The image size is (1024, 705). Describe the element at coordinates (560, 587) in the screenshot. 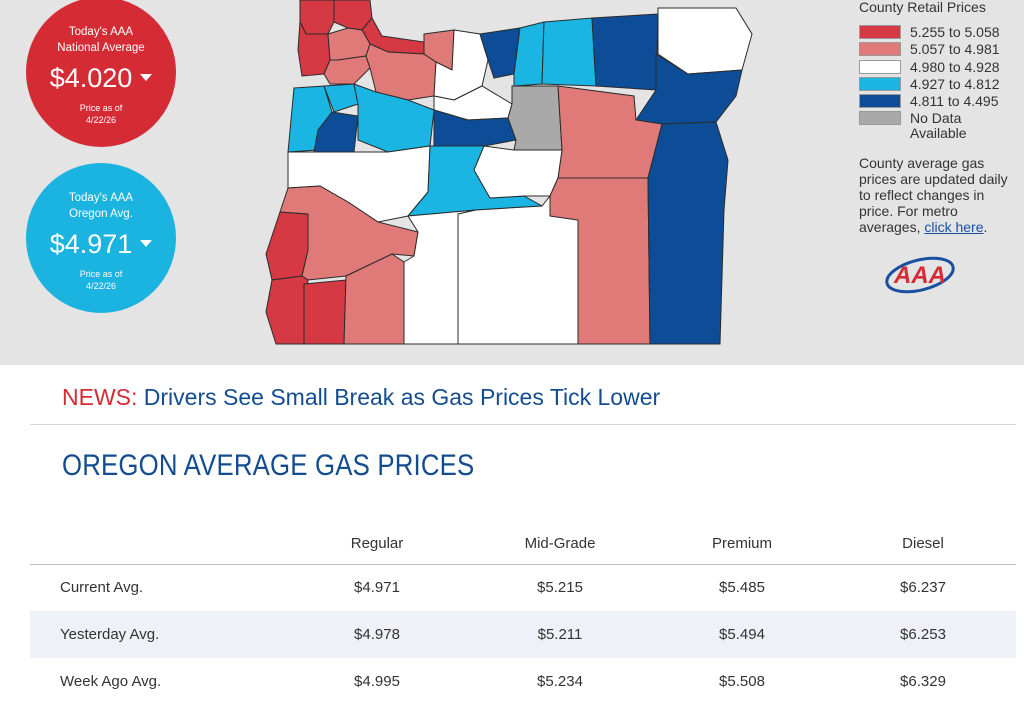

I see `cell-value: $5.215` at that location.